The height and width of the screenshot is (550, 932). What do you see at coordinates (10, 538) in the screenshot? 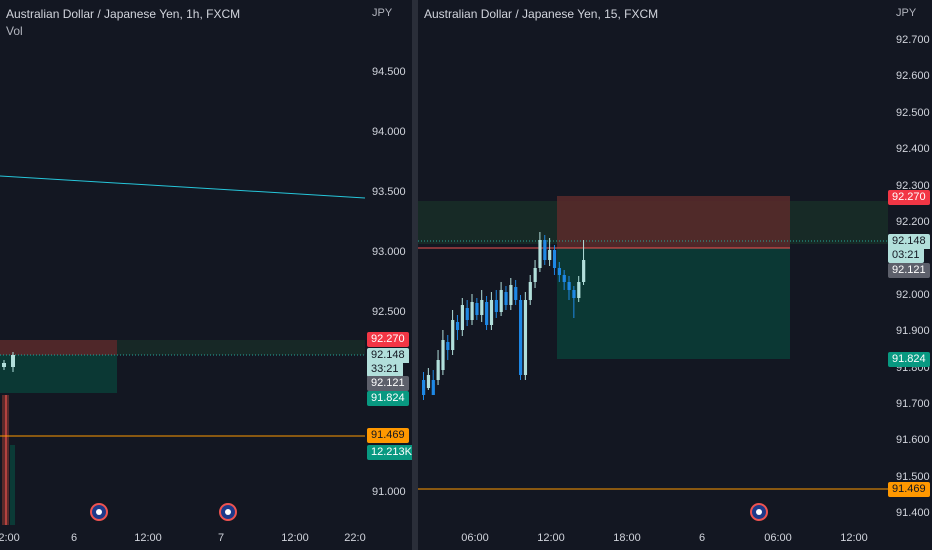
I see `x-tick: 22:00` at bounding box center [10, 538].